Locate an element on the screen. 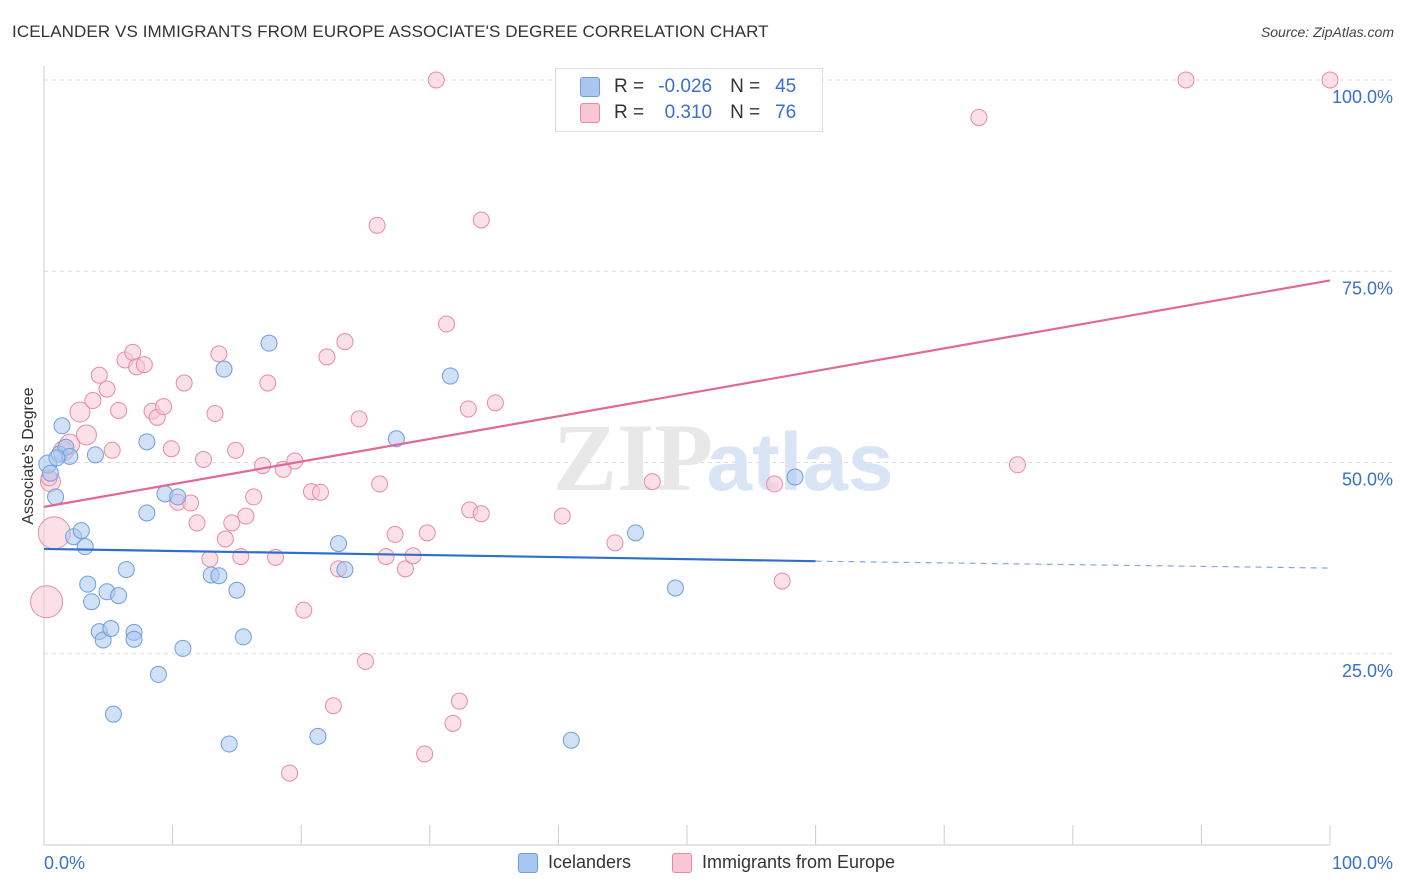  stats-row-icelanders: R = -0.026 N = 45 is located at coordinates (688, 87).